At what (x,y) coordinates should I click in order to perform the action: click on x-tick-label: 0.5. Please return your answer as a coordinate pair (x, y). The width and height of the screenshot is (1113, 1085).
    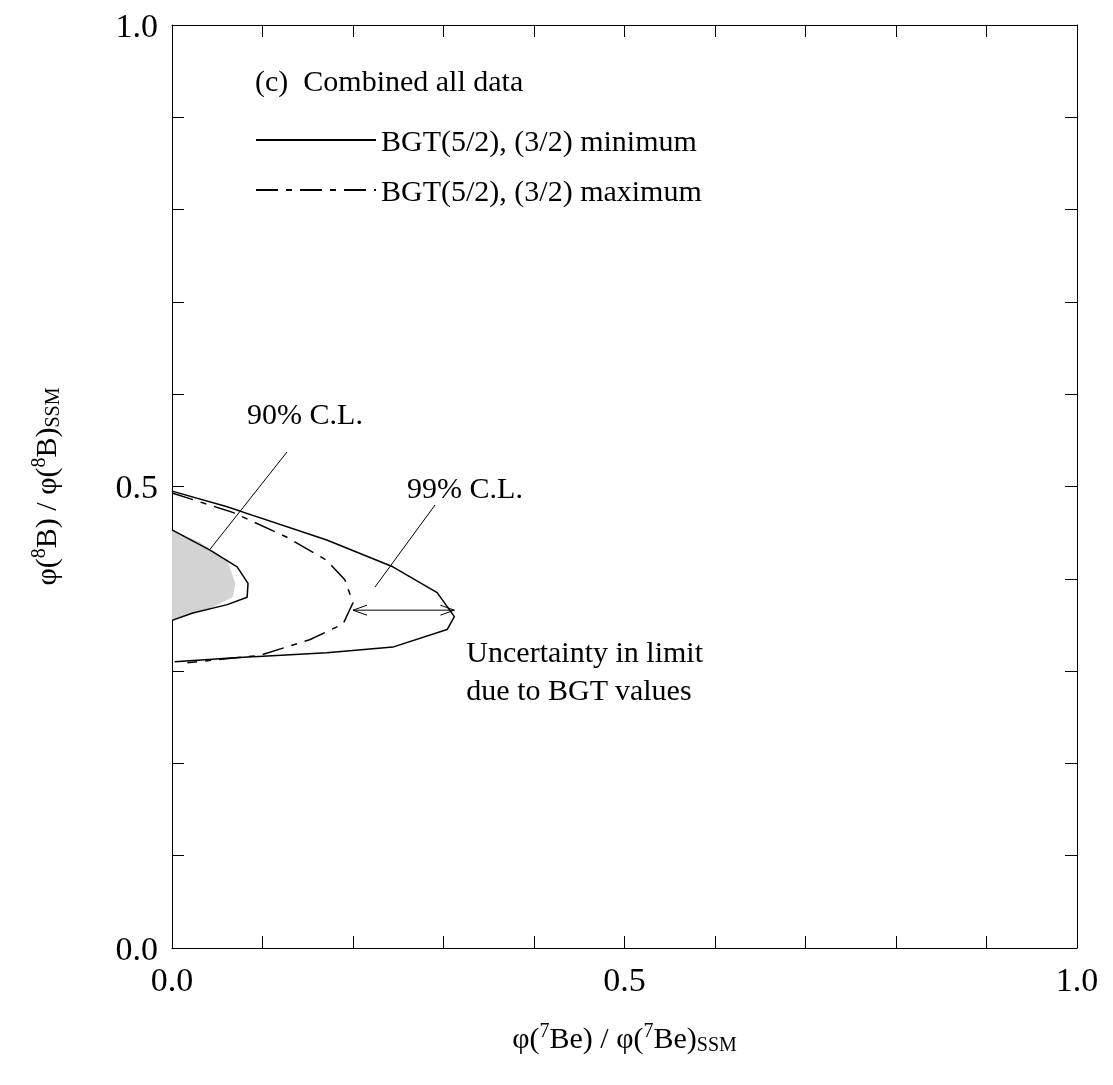
    Looking at the image, I should click on (624, 979).